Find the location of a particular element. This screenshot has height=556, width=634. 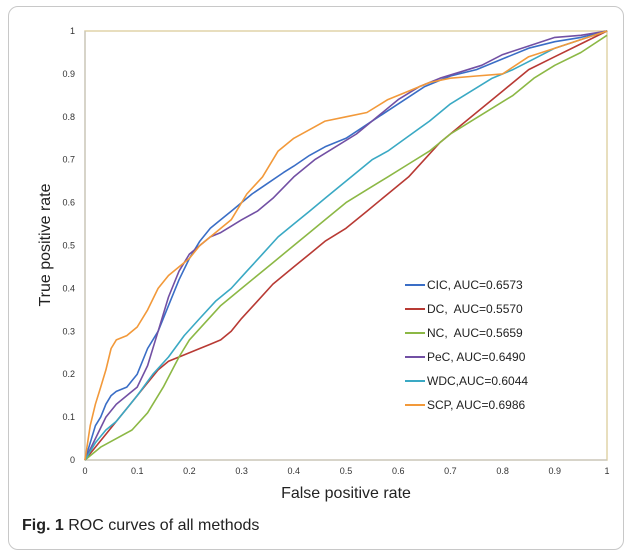

legend-label: NC, AUC=0.5659 is located at coordinates (475, 333).